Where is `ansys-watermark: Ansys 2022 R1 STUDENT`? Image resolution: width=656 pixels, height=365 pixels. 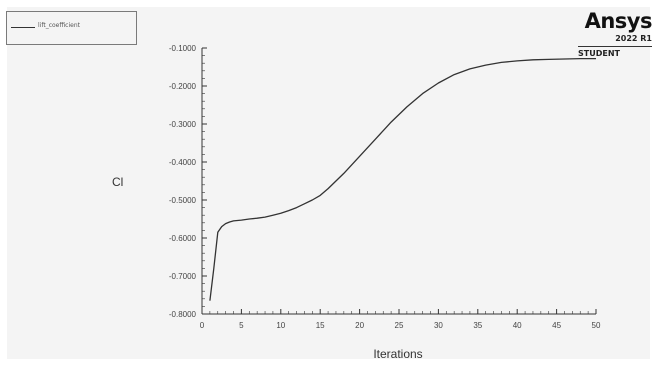
ansys-watermark: Ansys 2022 R1 STUDENT is located at coordinates (615, 34).